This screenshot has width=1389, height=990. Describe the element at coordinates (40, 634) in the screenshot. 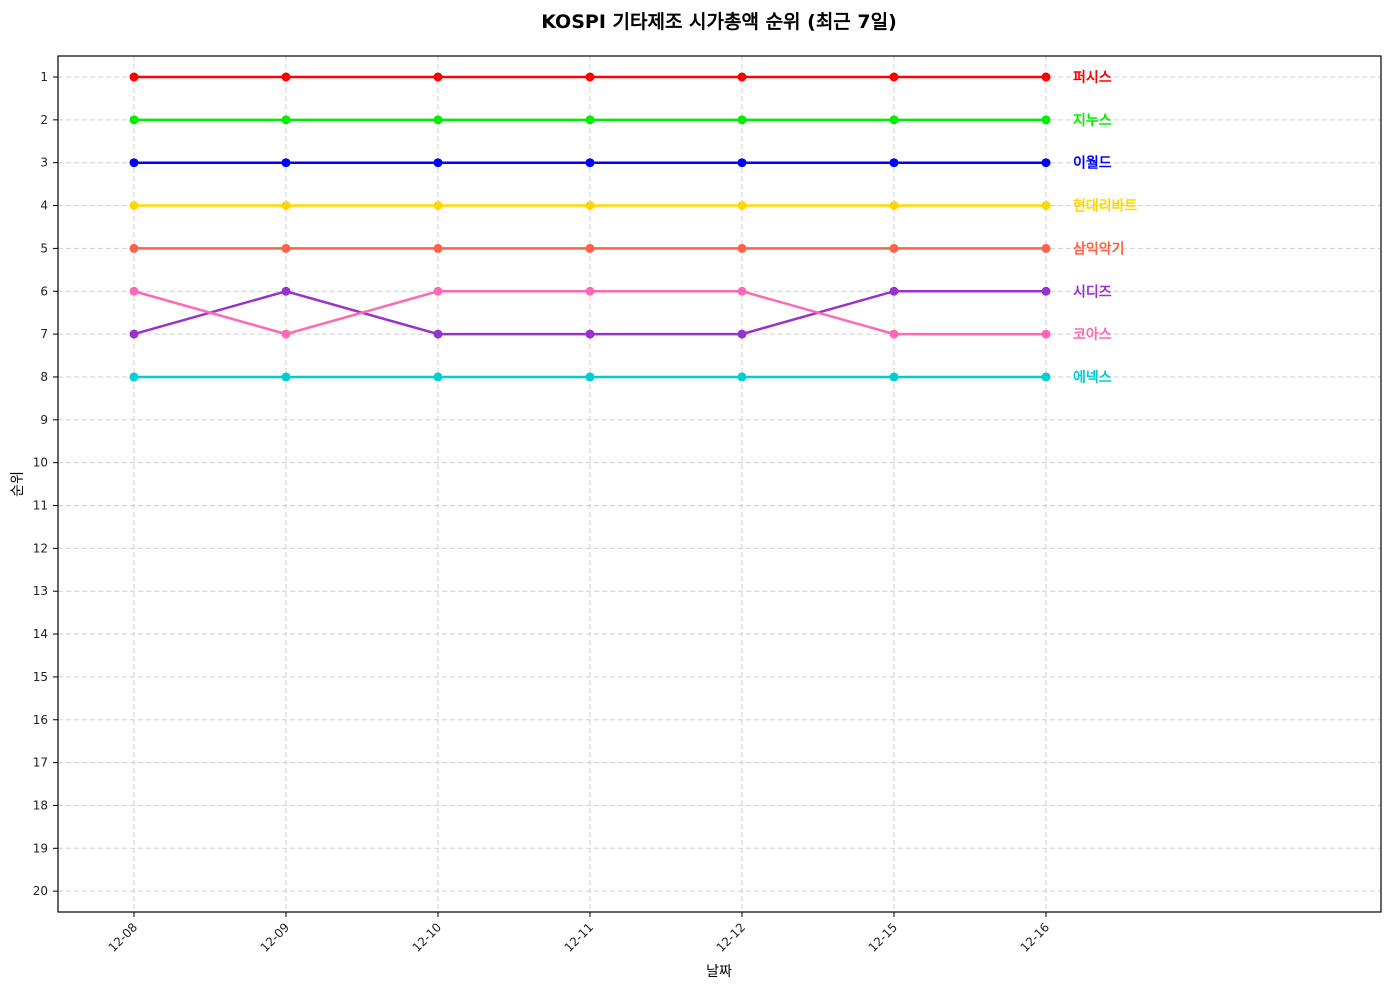

I see `y-tick-label: 14` at that location.